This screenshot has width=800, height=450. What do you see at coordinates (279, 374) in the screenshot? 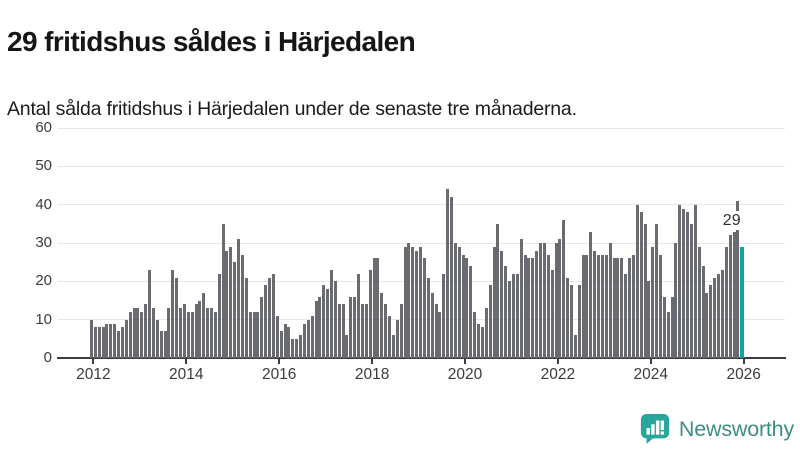
I see `x-axis-label: 2016` at bounding box center [279, 374].